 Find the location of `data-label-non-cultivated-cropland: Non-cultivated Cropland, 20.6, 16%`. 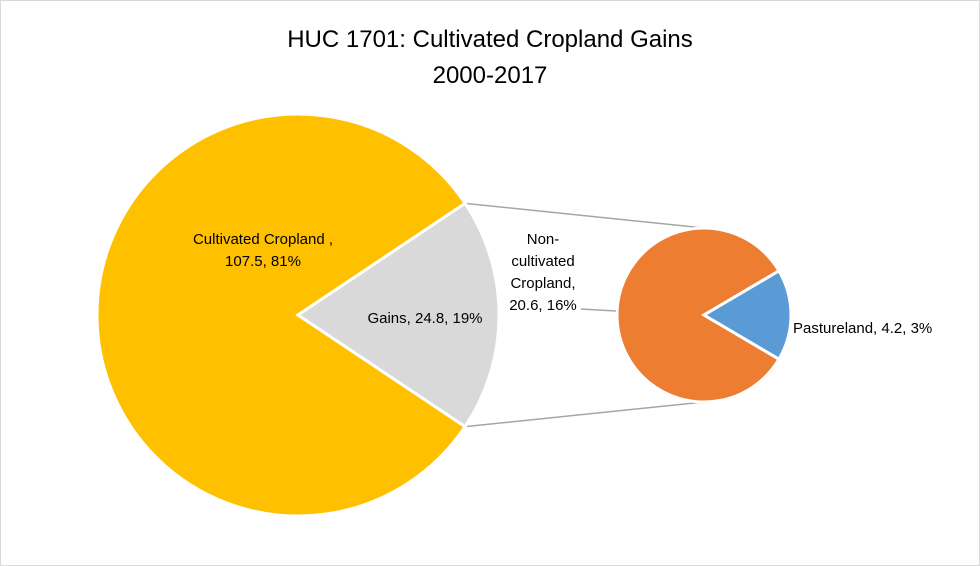

data-label-non-cultivated-cropland: Non-cultivated Cropland, 20.6, 16% is located at coordinates (543, 272).